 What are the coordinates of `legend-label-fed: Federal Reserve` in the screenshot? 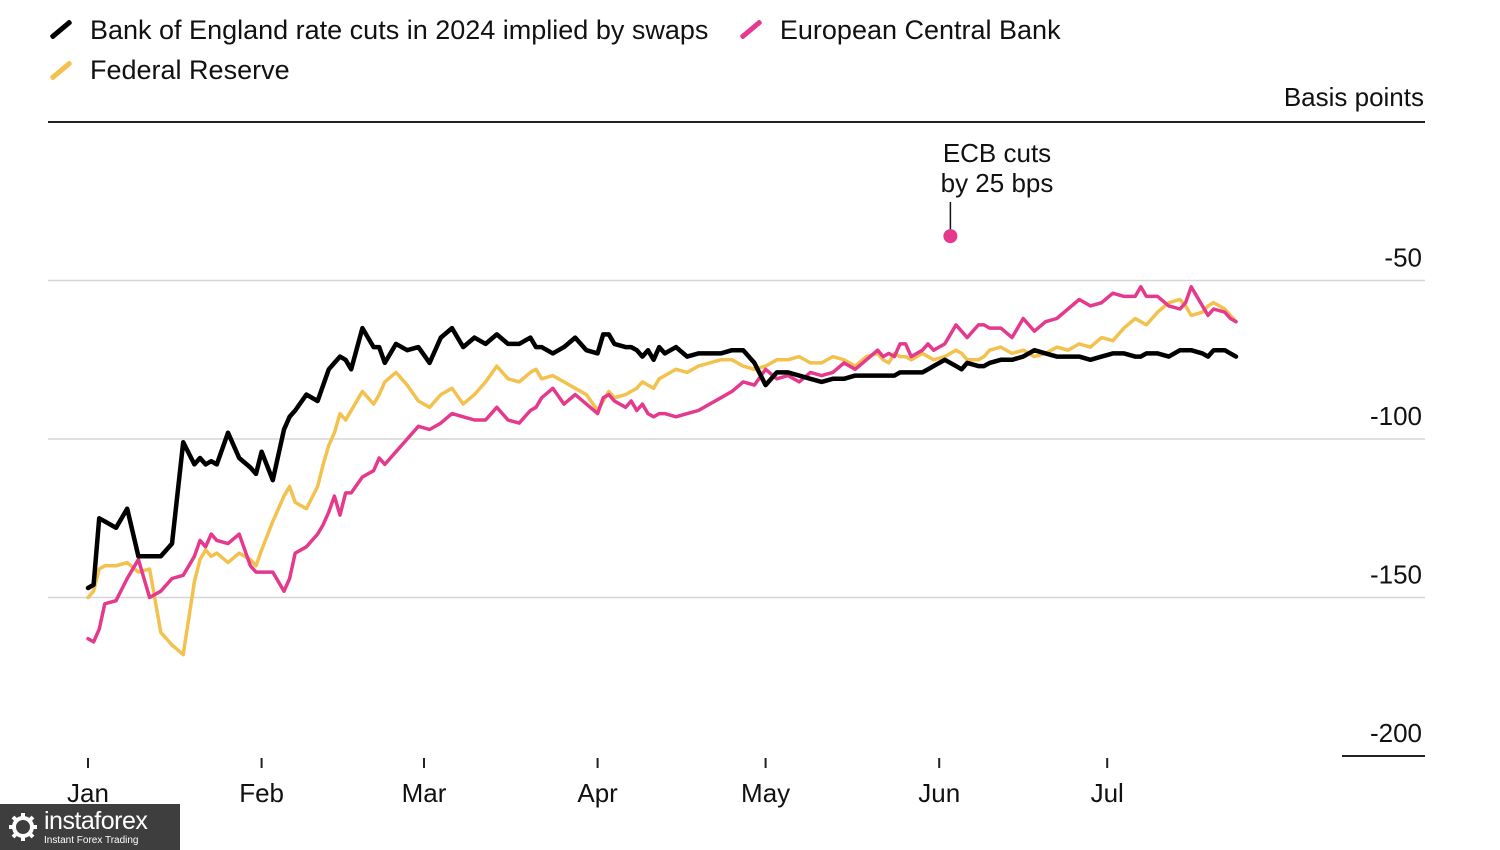 It's located at (190, 70).